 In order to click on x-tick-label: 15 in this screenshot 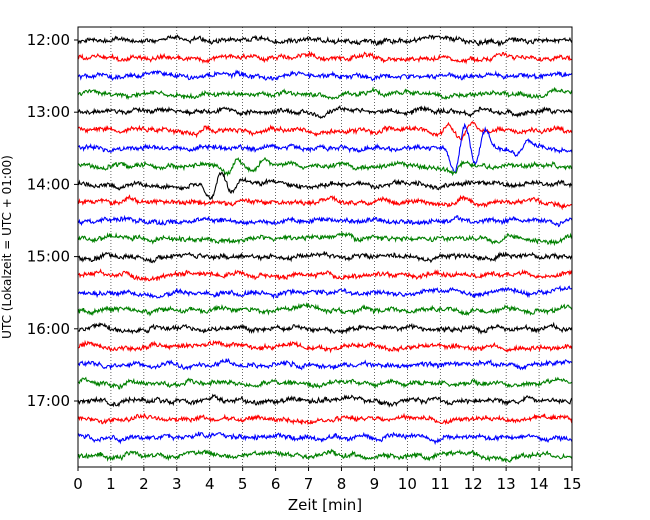, I will do `click(571, 484)`.